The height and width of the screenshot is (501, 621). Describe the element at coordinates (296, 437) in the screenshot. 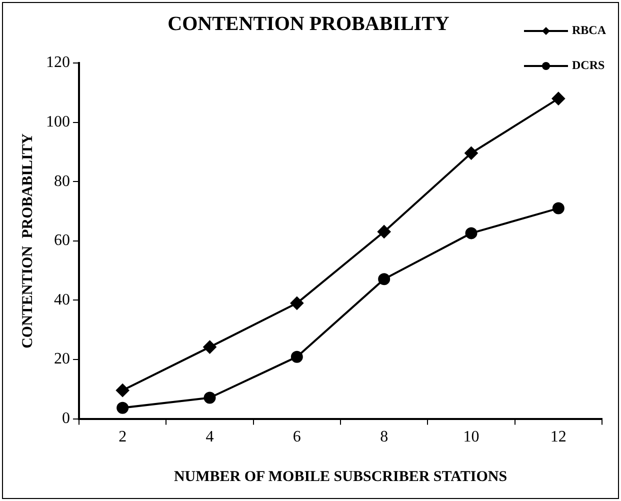

I see `x-tick-label: 6` at that location.